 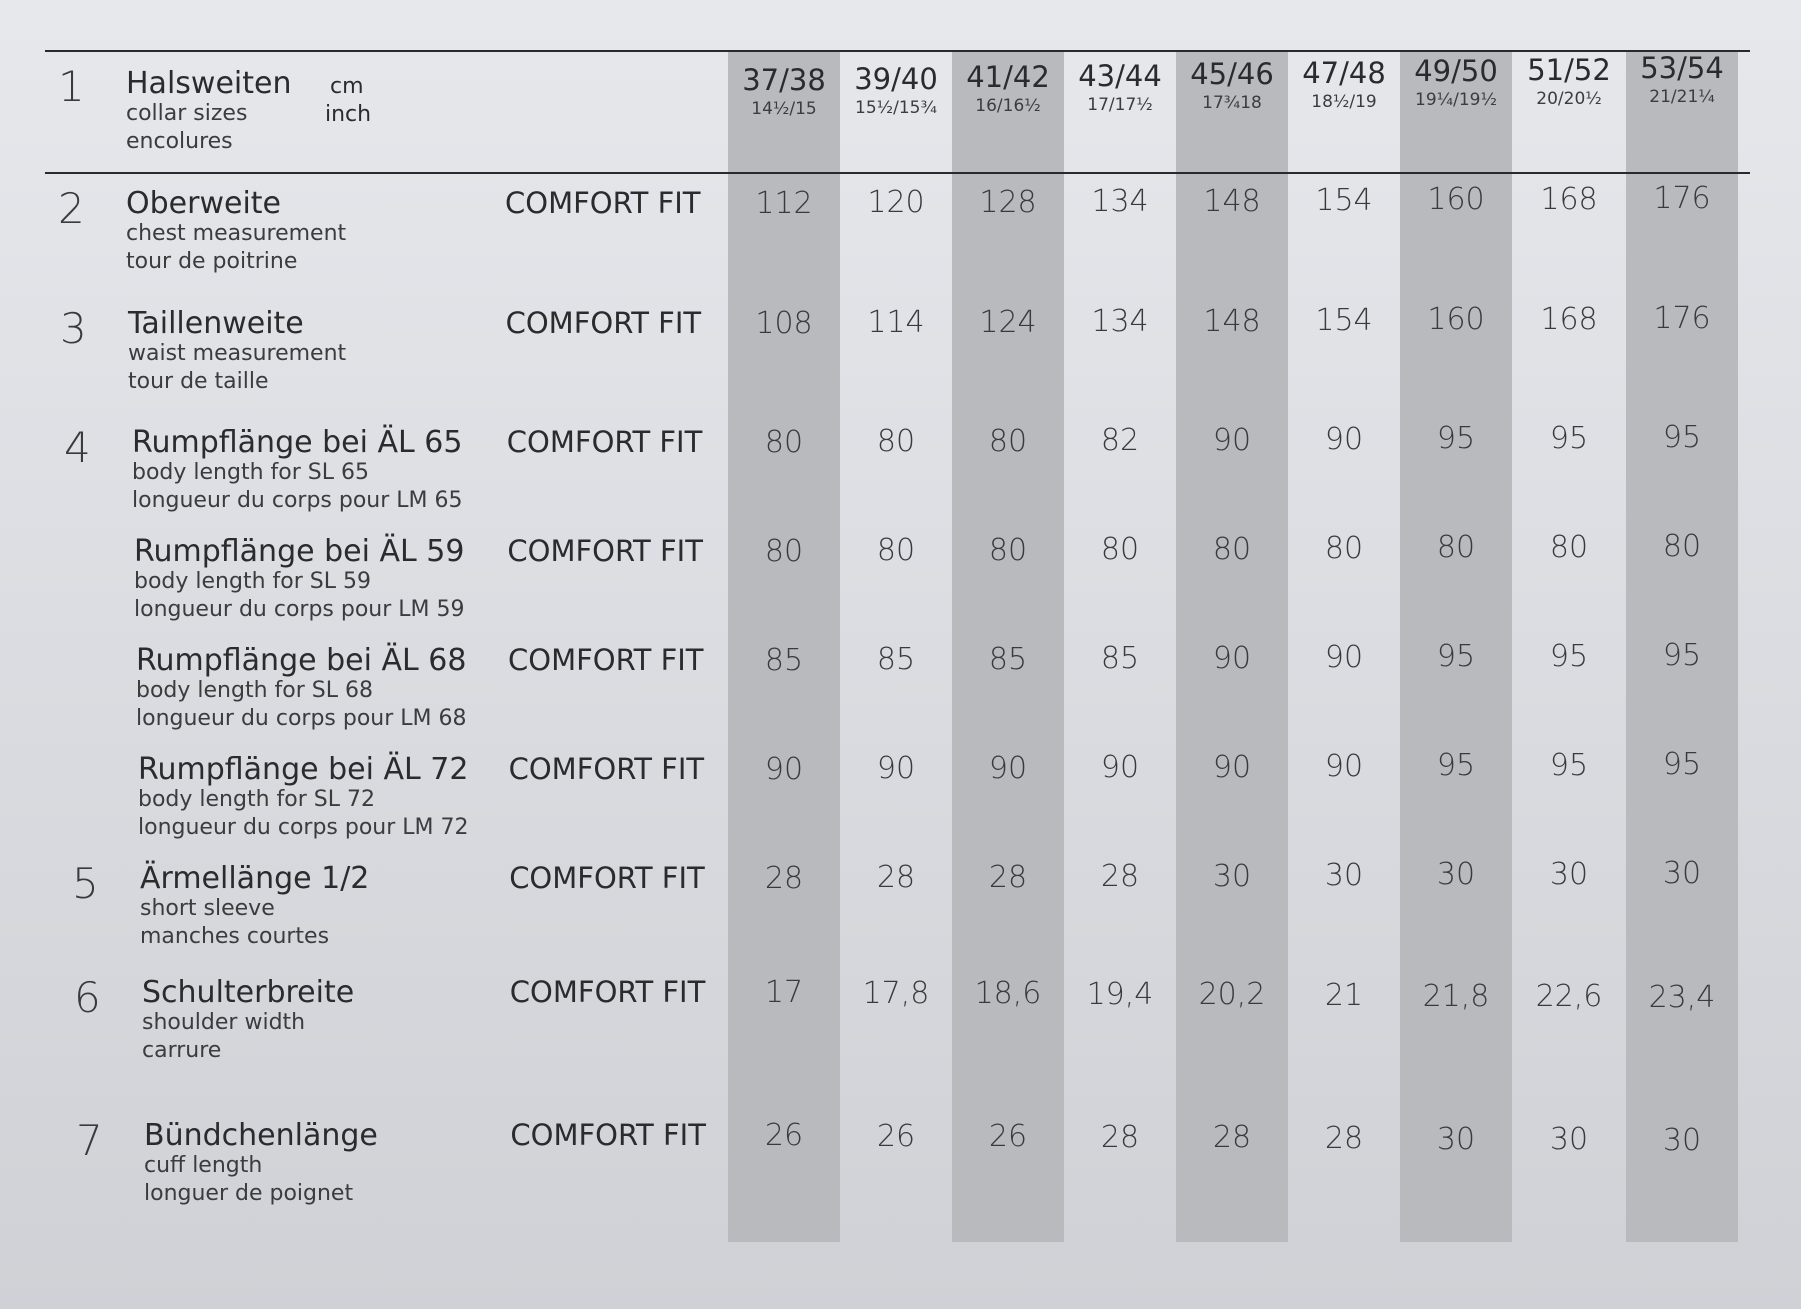 I want to click on row-title: Schulterbreite, so click(x=248, y=992).